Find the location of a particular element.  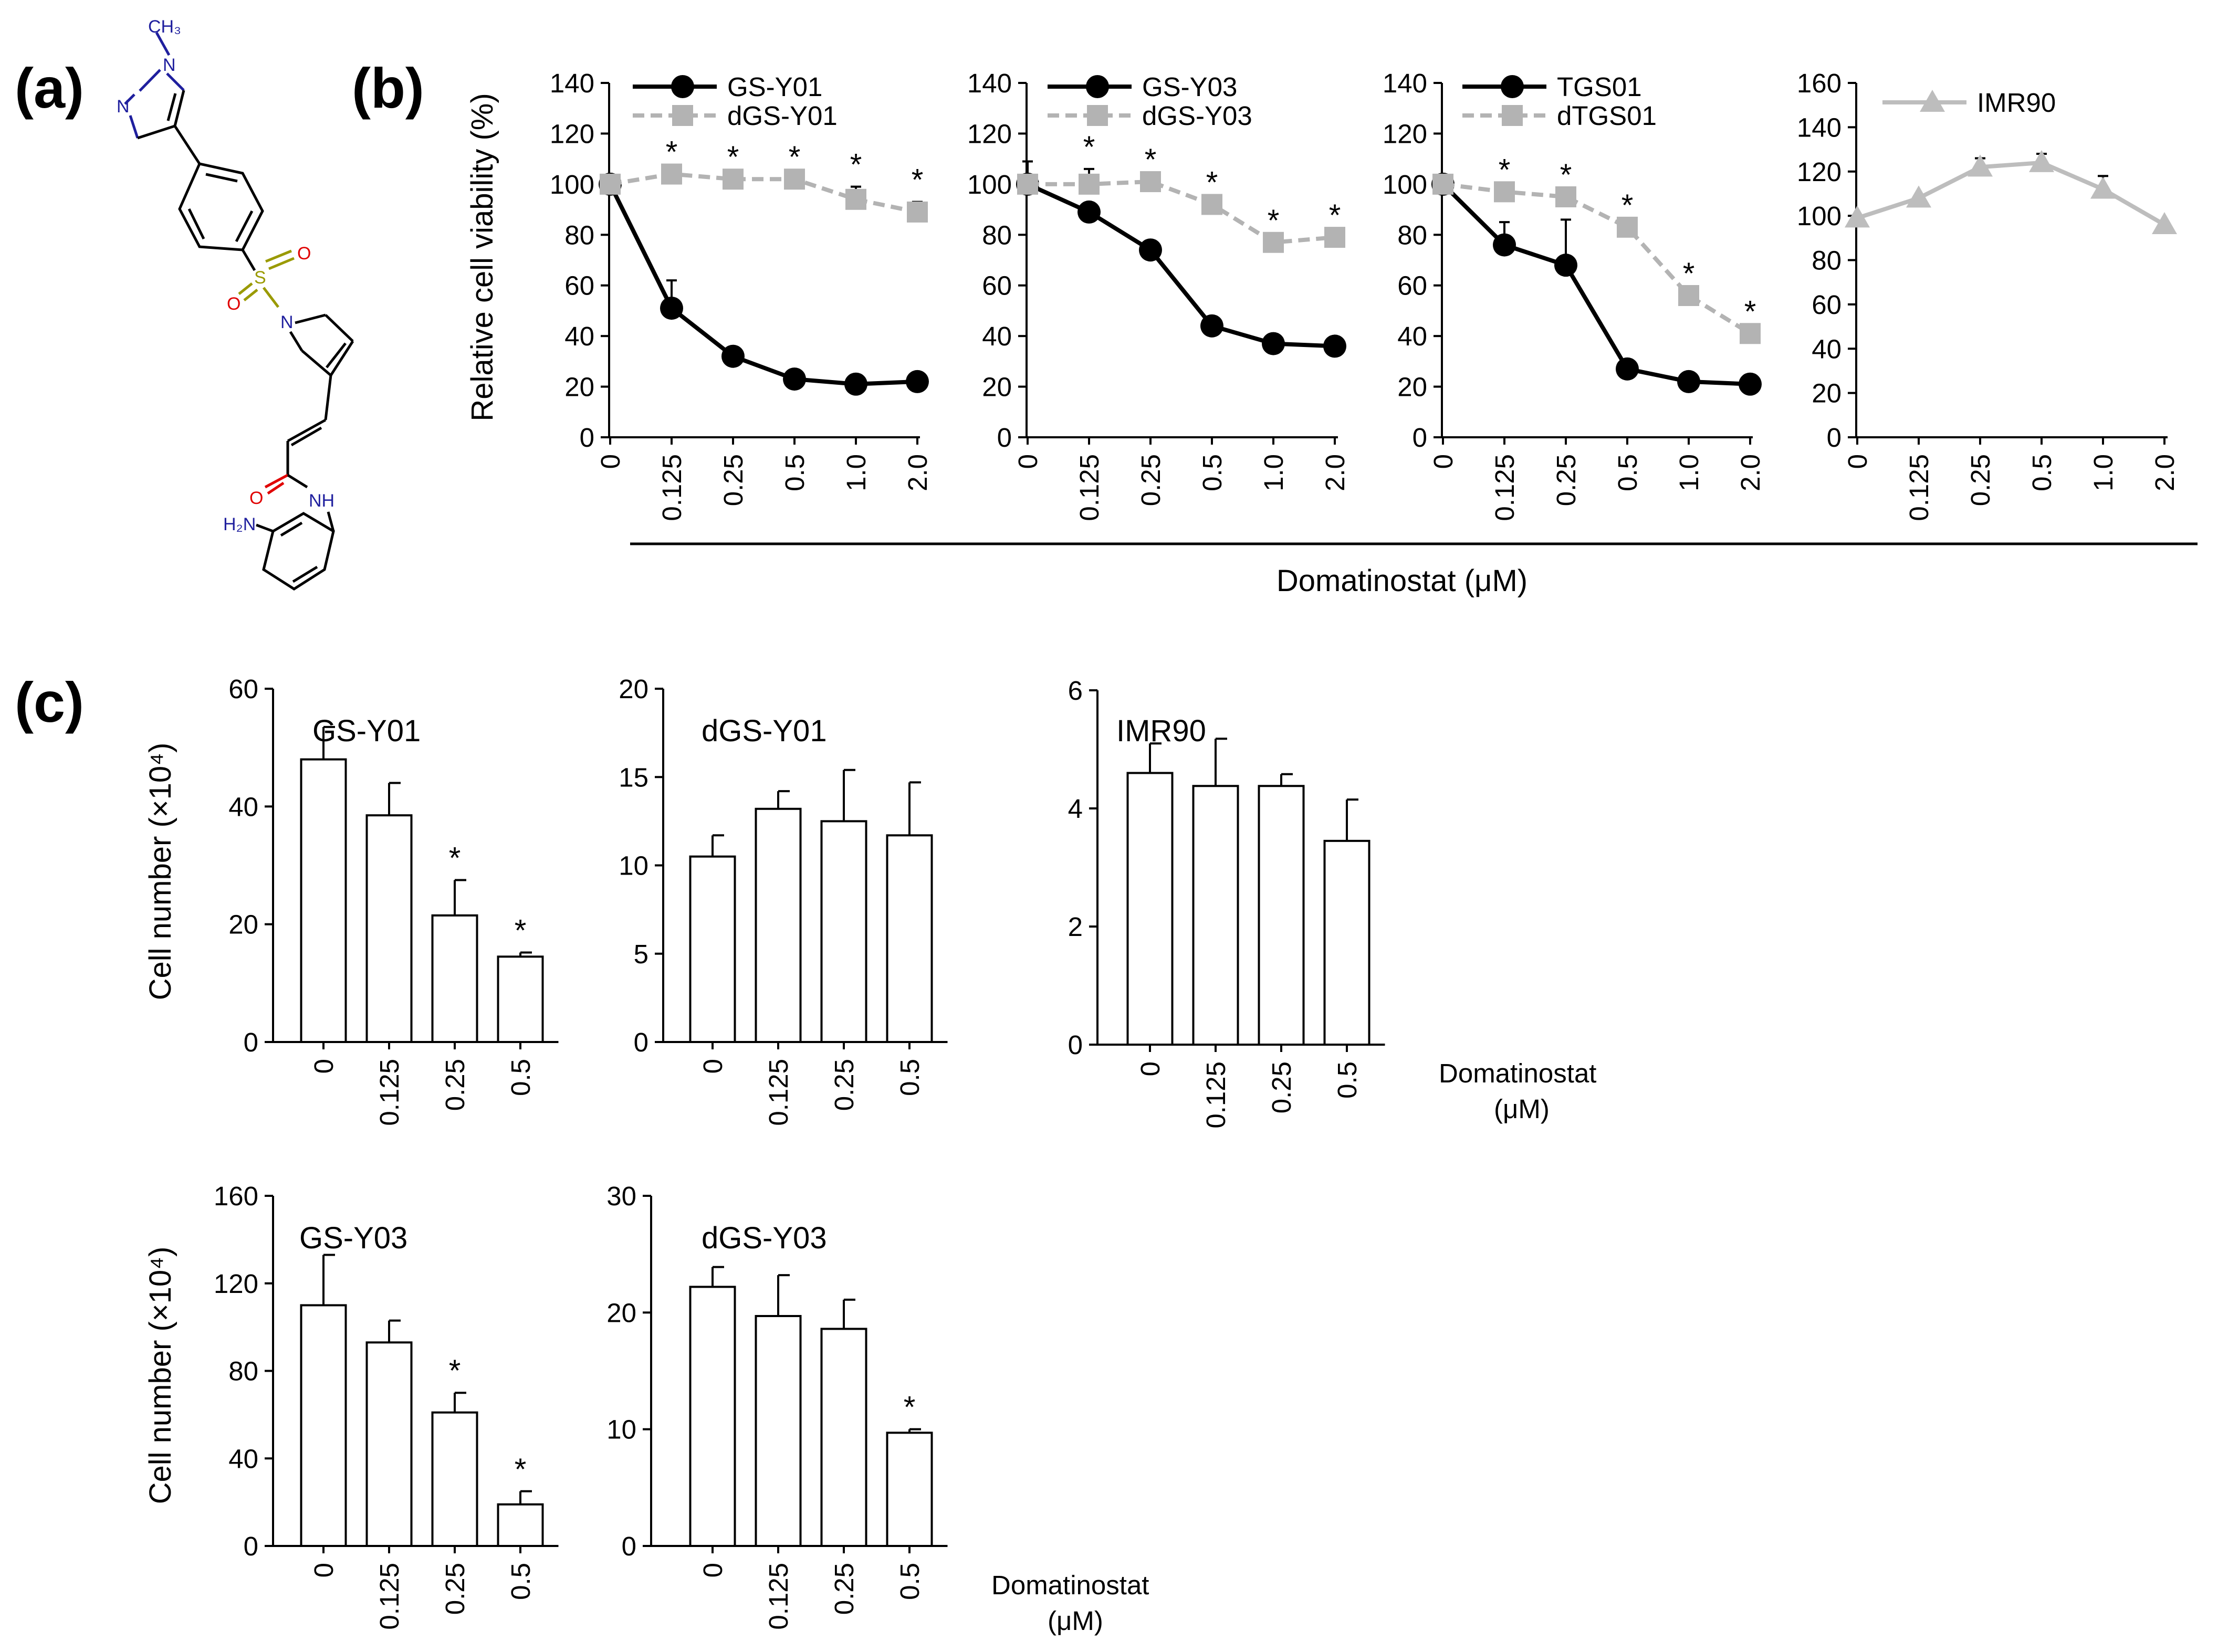

legend-label: IMR90 is located at coordinates (2017, 103).